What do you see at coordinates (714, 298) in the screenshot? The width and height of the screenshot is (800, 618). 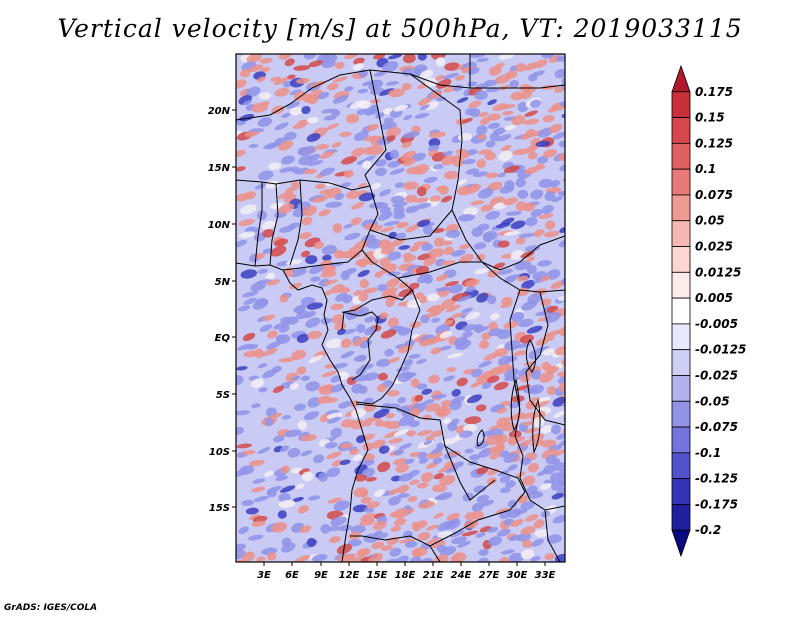 I see `colorbar-label: 0.005` at bounding box center [714, 298].